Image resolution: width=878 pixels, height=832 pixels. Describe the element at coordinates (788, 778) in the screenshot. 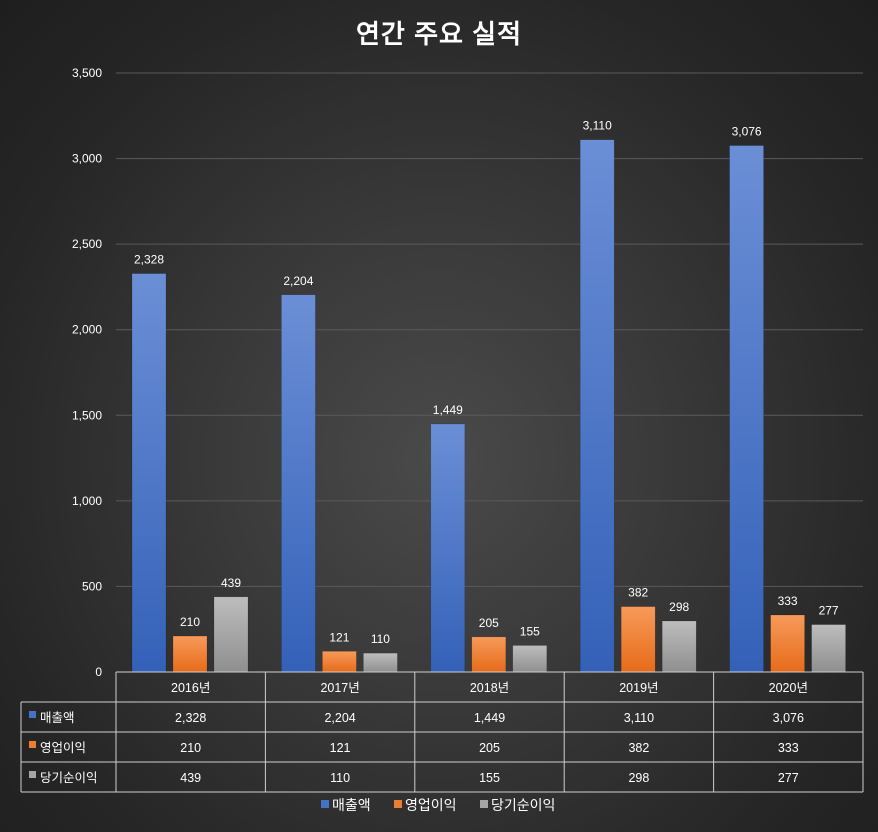

I see `table-cell: 277` at that location.